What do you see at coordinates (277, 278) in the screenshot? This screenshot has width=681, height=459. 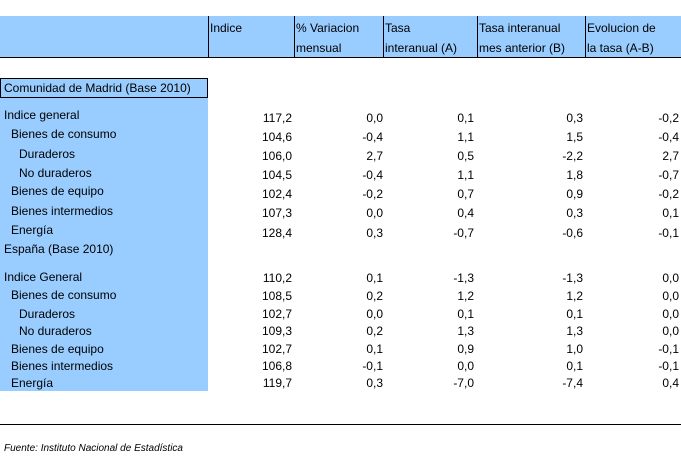 I see `indice-value: 110,2` at bounding box center [277, 278].